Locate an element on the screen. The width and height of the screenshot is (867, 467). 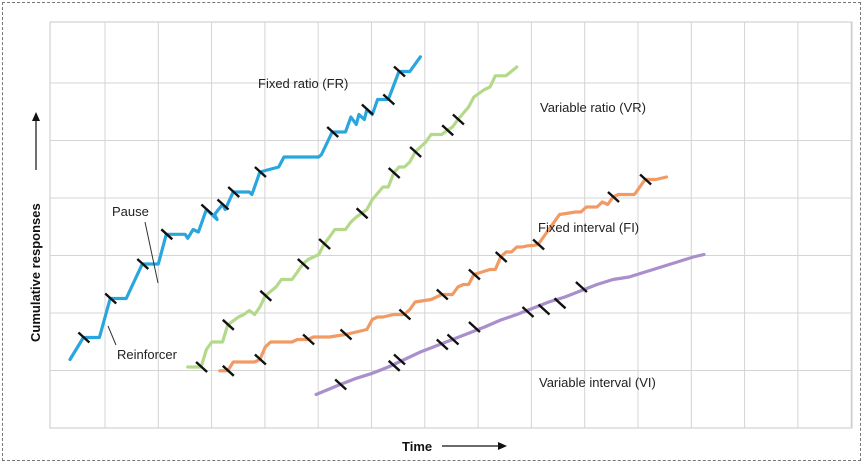
y-axis-arrow-head is located at coordinates (36, 116).